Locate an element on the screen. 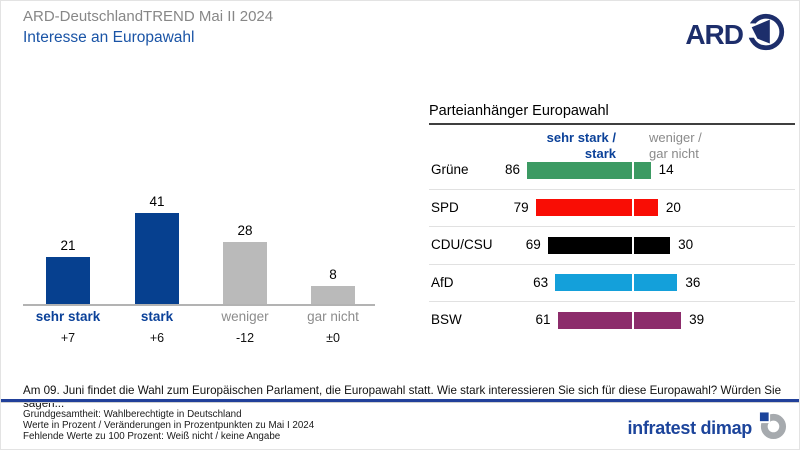 The width and height of the screenshot is (800, 450). party-row-afd: AfD 63 36 is located at coordinates (612, 283).